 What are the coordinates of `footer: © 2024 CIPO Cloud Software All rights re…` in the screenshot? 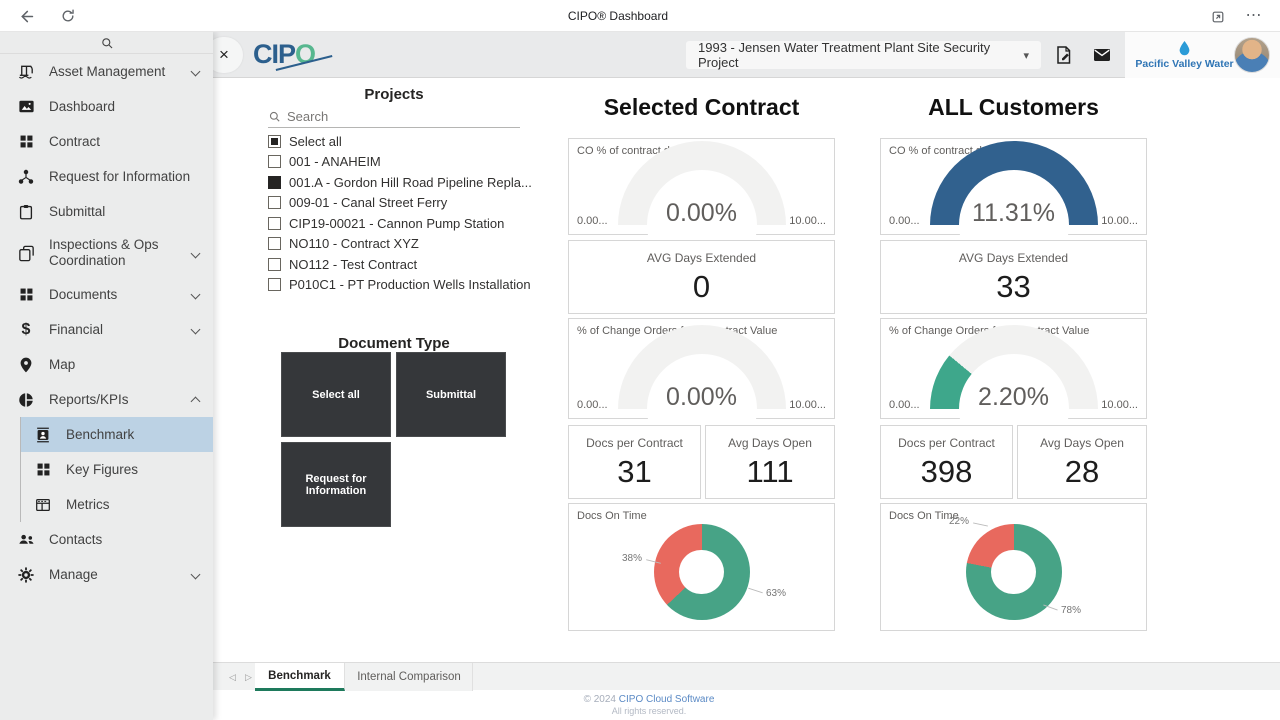 It's located at (640, 705).